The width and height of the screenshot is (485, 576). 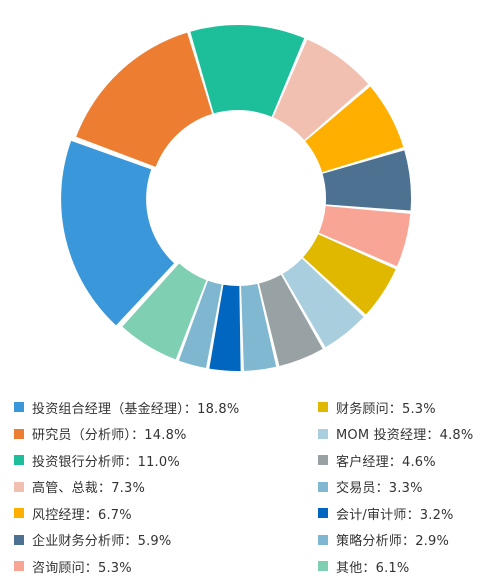 What do you see at coordinates (136, 409) in the screenshot?
I see `legend-label: 投资组合经理（基金经理）：18.8%` at bounding box center [136, 409].